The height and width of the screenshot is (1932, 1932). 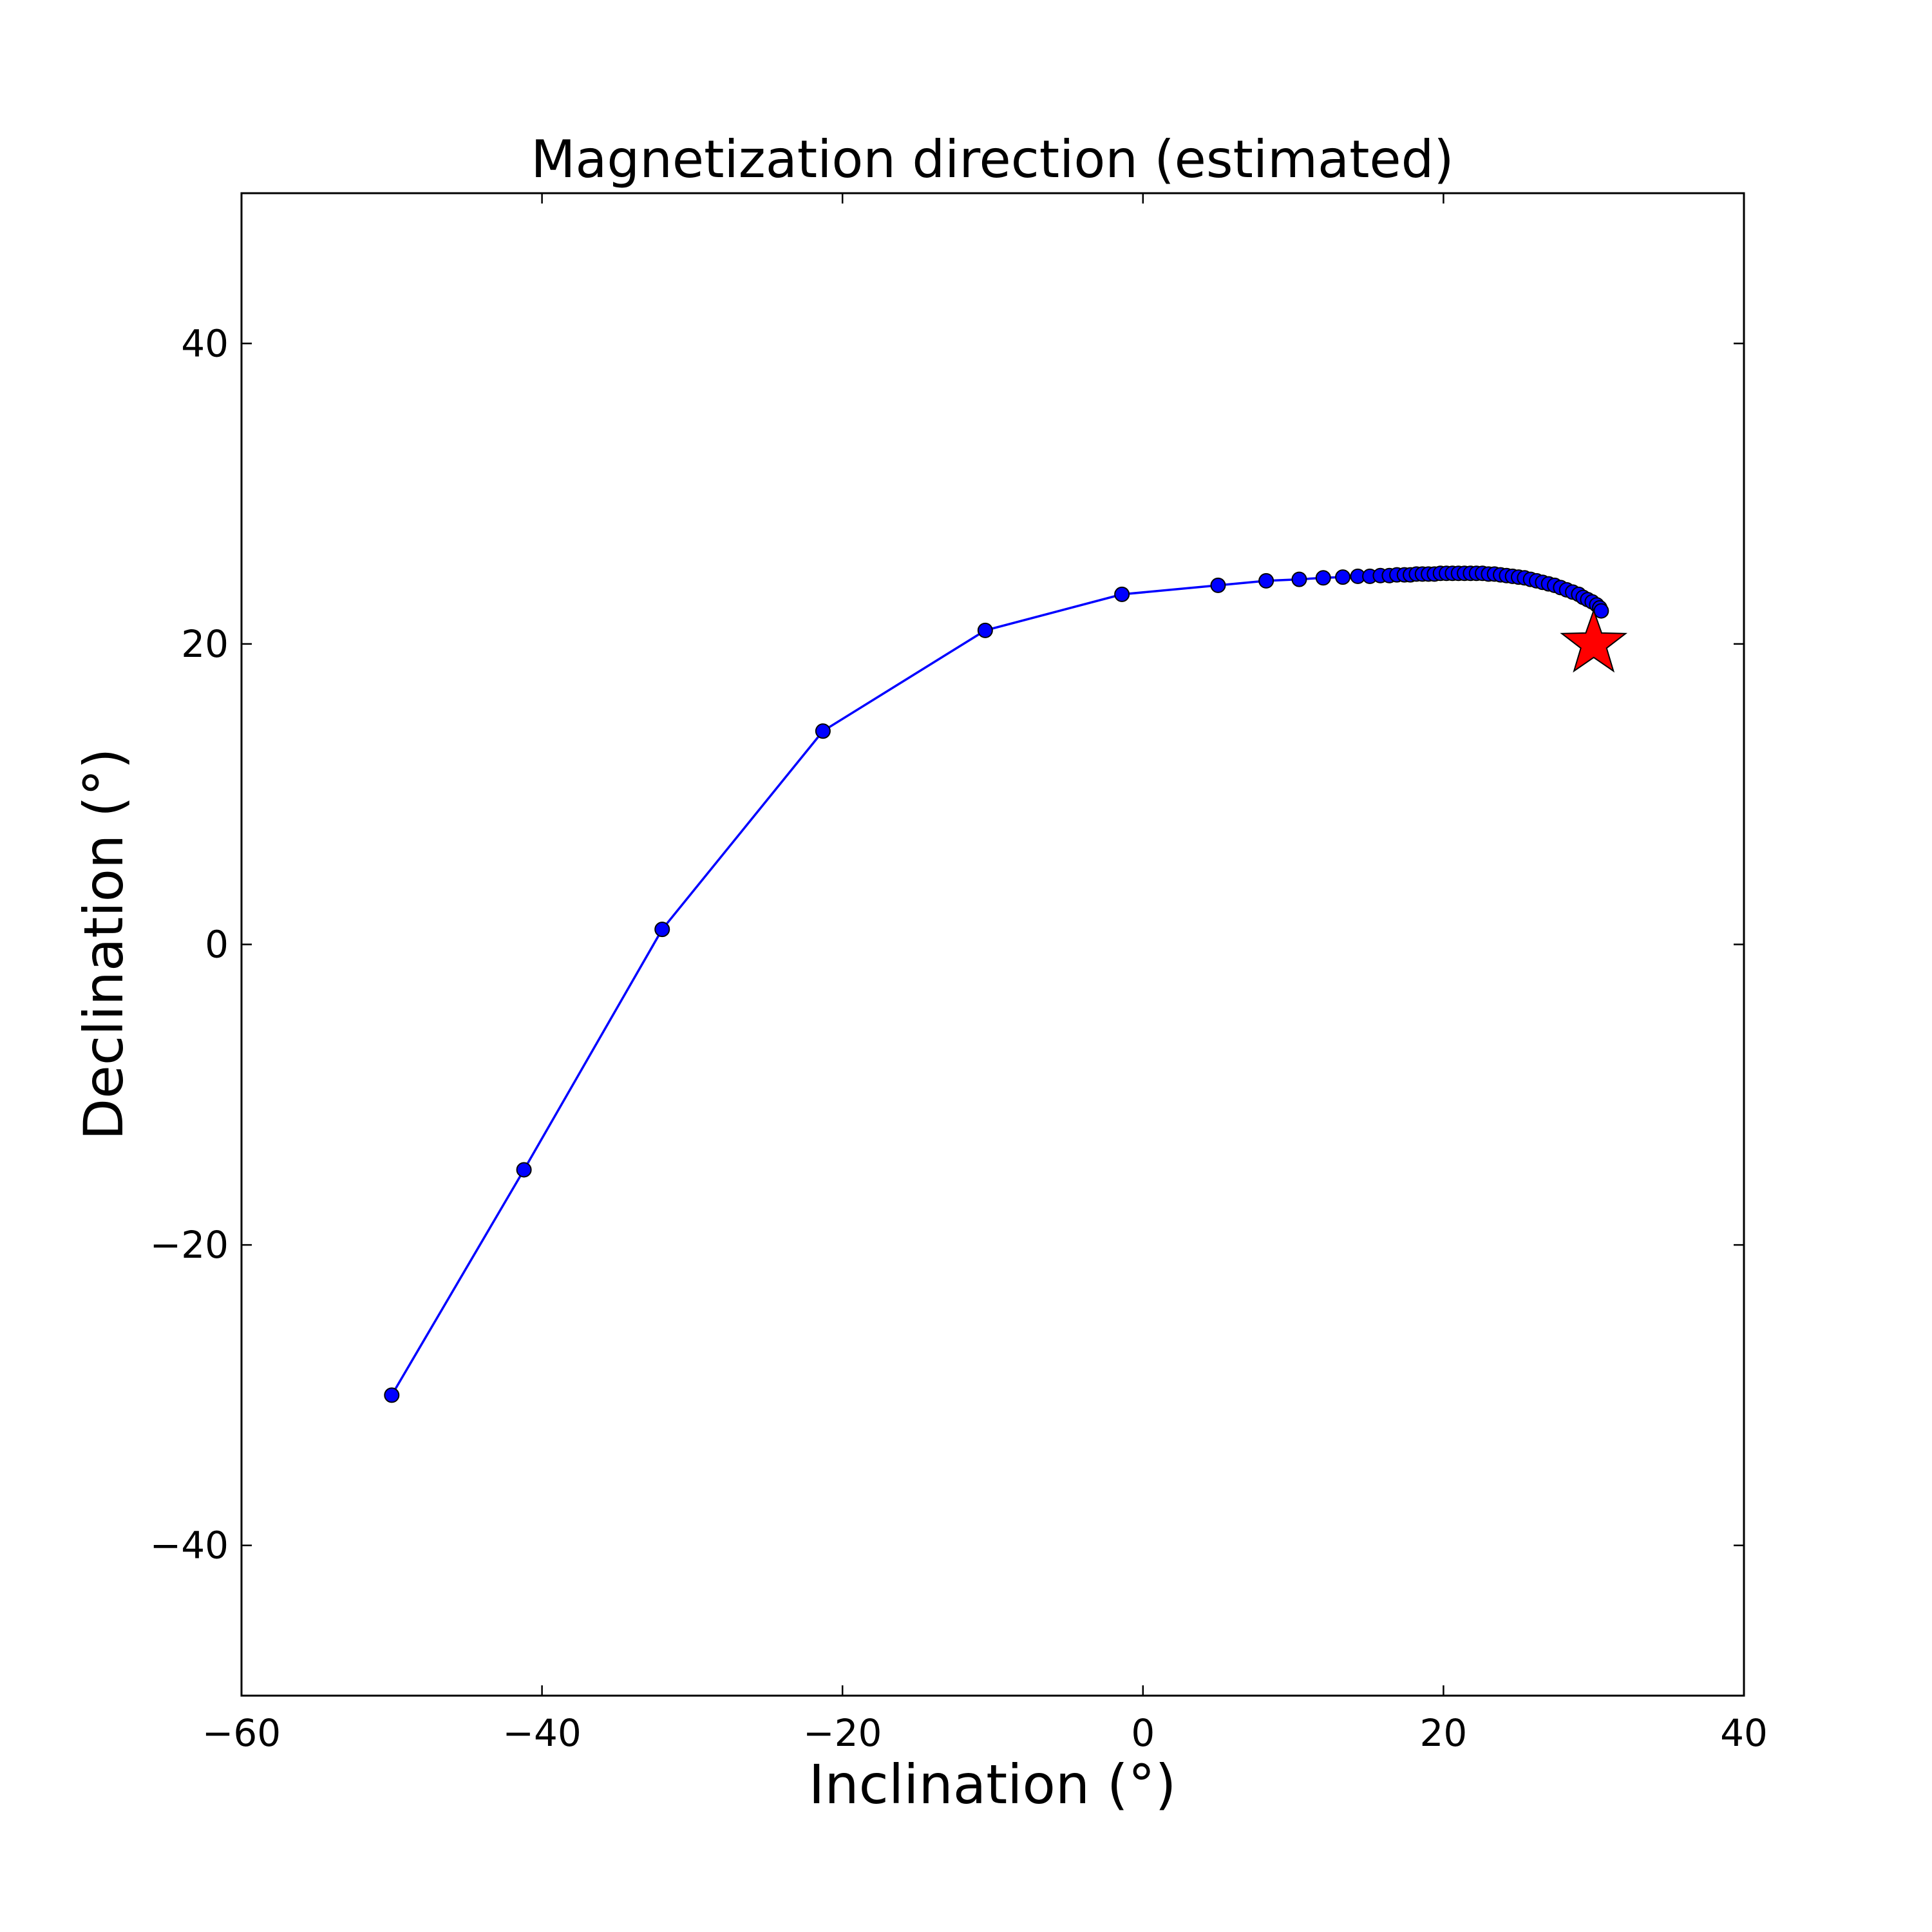 What do you see at coordinates (217, 945) in the screenshot?
I see `y-tick-label: 0` at bounding box center [217, 945].